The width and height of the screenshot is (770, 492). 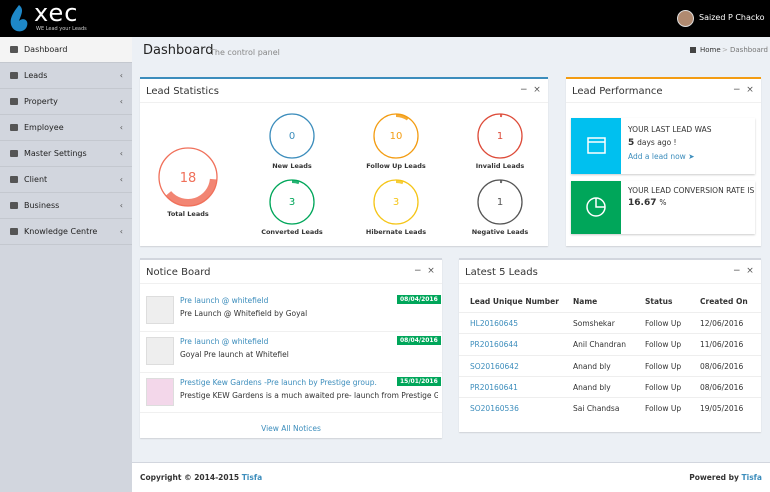 What do you see at coordinates (724, 301) in the screenshot?
I see `column-header: Created On` at bounding box center [724, 301].